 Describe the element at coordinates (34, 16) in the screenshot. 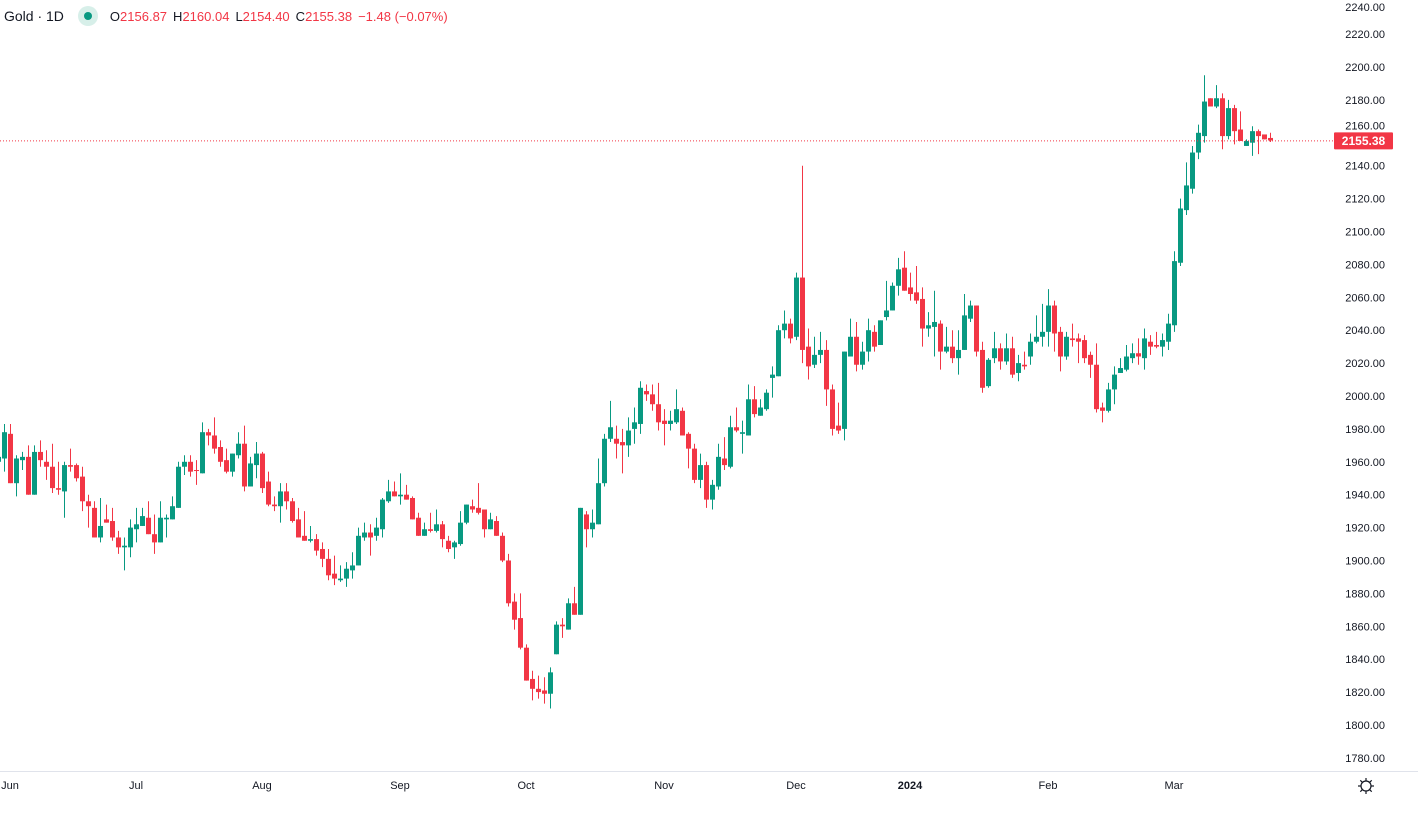

I see `symbol-title: Gold · 1D` at that location.